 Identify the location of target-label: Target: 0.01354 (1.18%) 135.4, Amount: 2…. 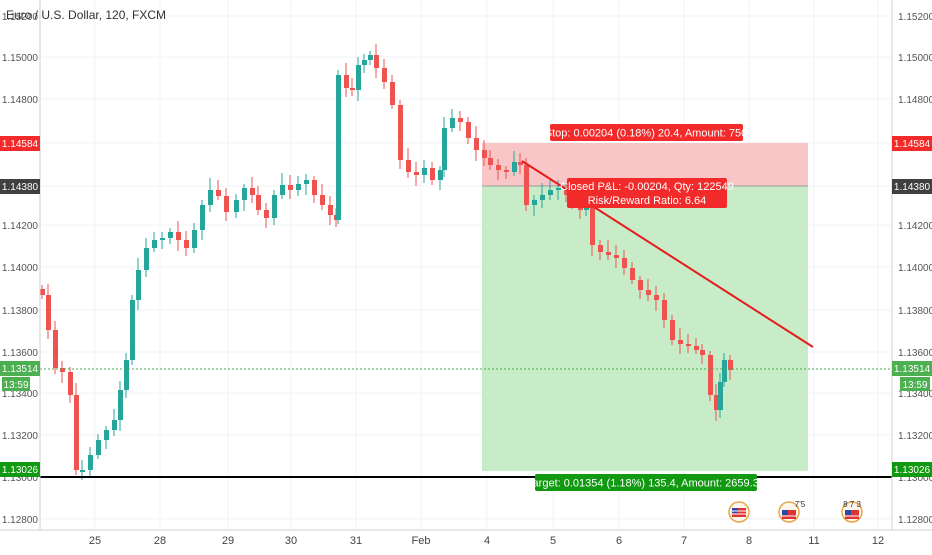
(646, 482).